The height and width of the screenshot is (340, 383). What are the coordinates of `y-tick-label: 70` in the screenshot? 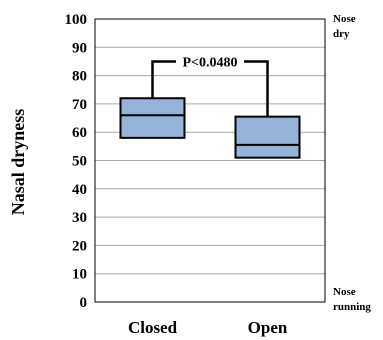 It's located at (79, 105).